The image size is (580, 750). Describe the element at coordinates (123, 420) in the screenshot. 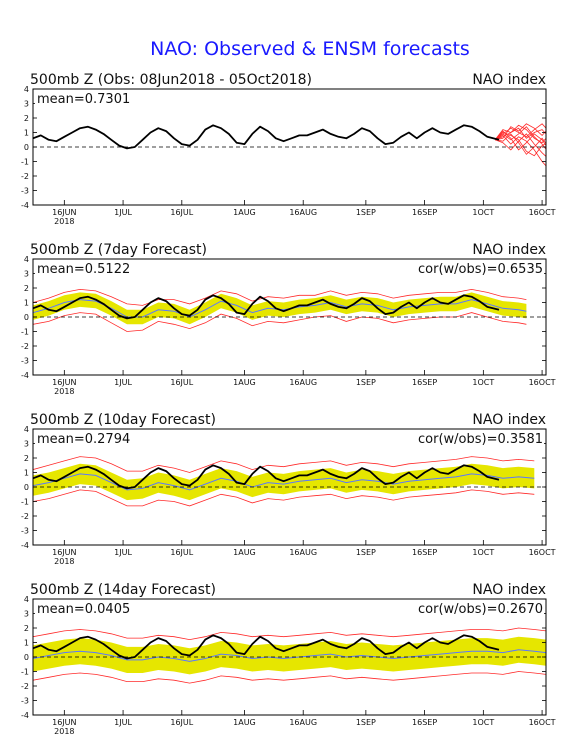

I see `panel-header-left: 500mb Z (10day Forecast)` at that location.